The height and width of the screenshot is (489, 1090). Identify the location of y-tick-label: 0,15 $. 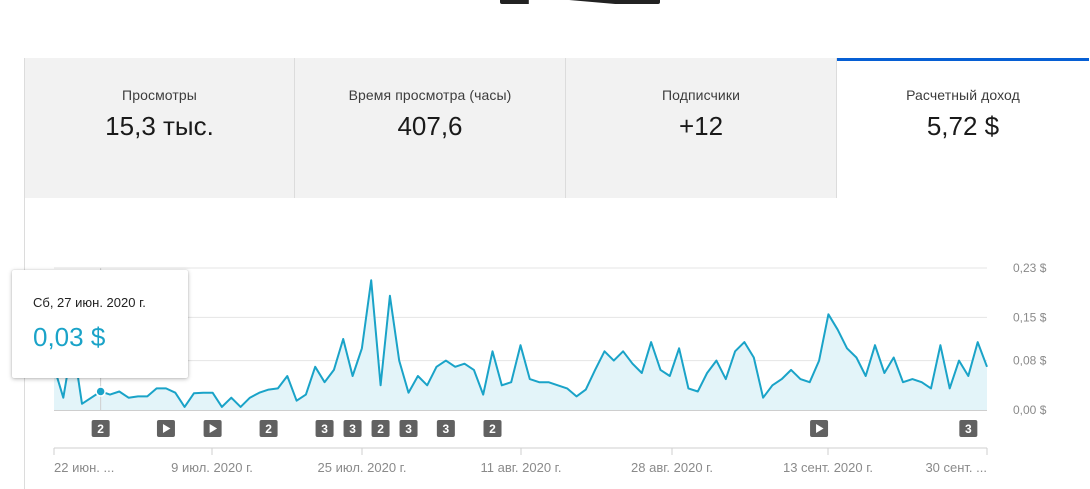
(1030, 317).